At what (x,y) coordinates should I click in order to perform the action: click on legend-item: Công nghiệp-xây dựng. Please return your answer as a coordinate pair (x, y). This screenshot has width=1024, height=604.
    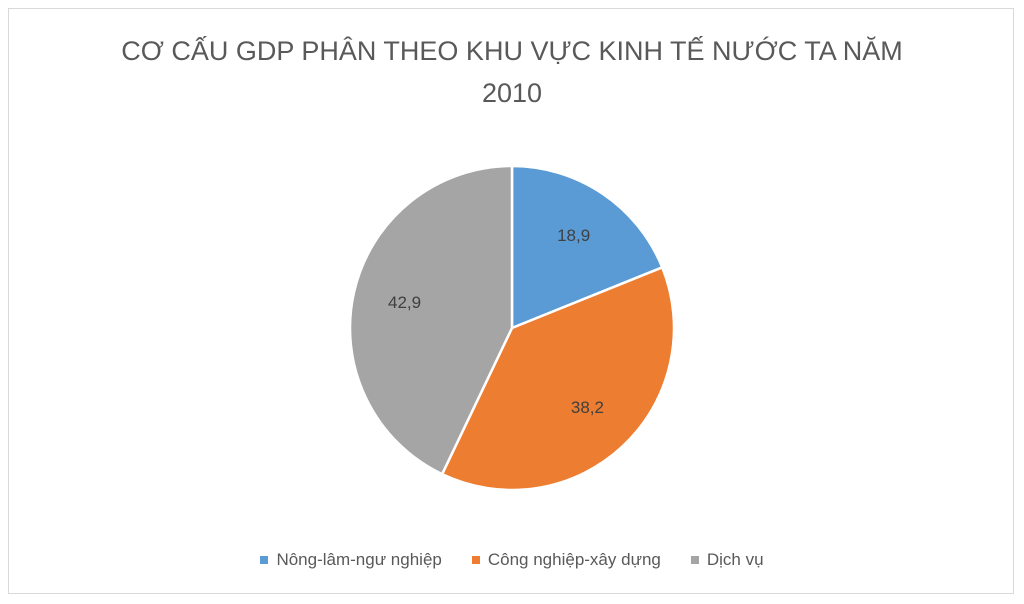
    Looking at the image, I should click on (566, 560).